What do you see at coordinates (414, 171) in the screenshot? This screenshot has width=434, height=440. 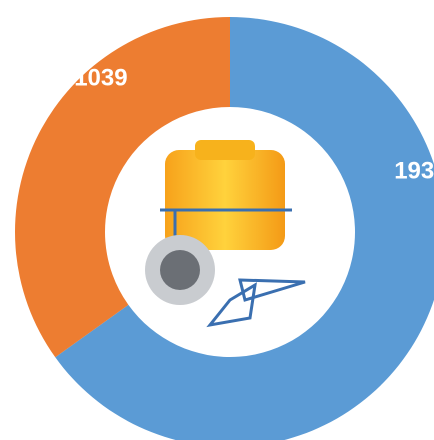 I see `data-label: 1938` at bounding box center [414, 171].